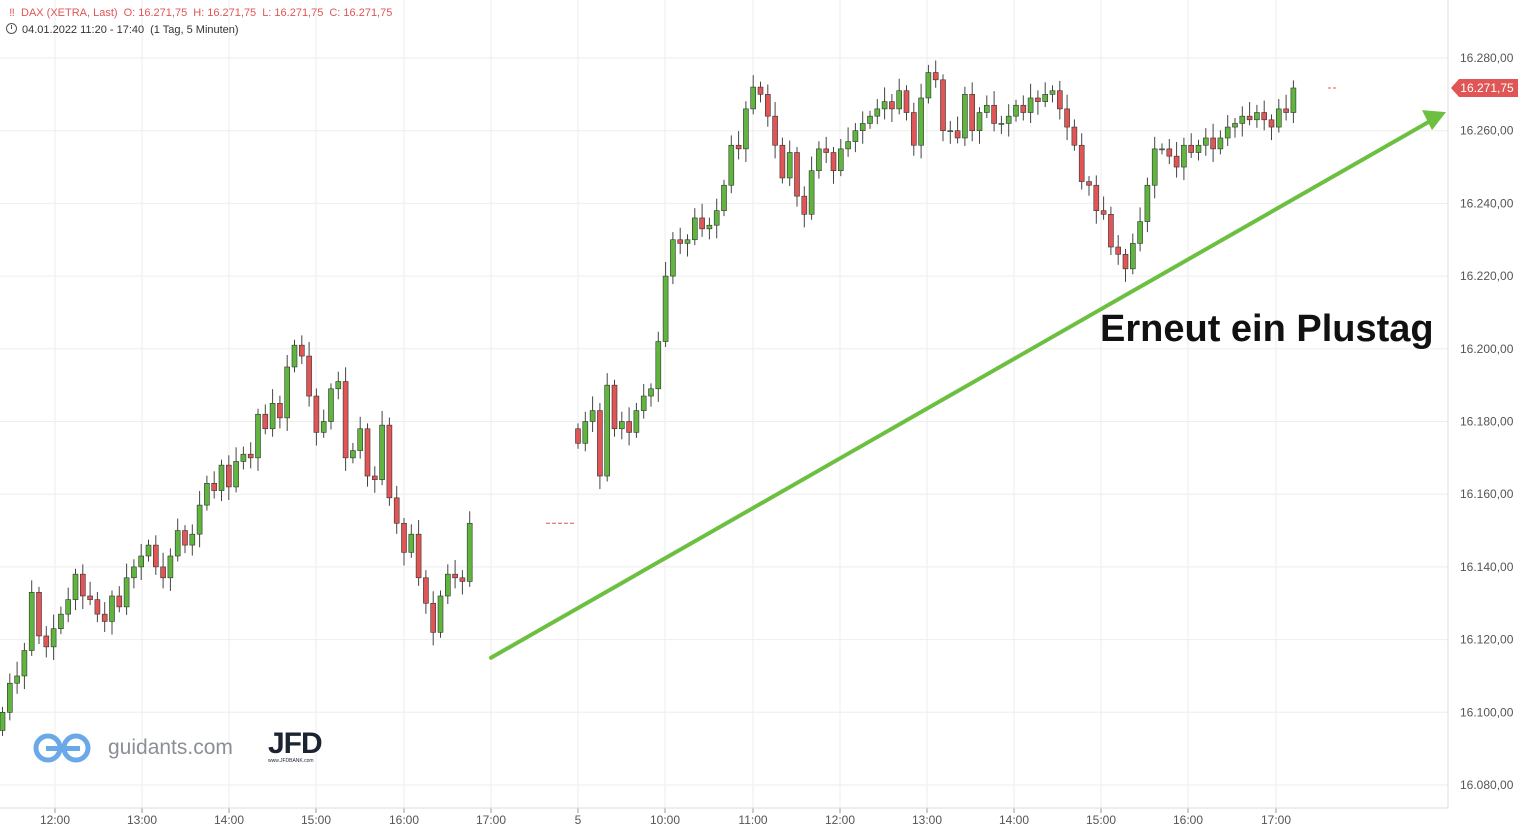 This screenshot has height=830, width=1520. I want to click on x-tick-label: 5, so click(578, 820).